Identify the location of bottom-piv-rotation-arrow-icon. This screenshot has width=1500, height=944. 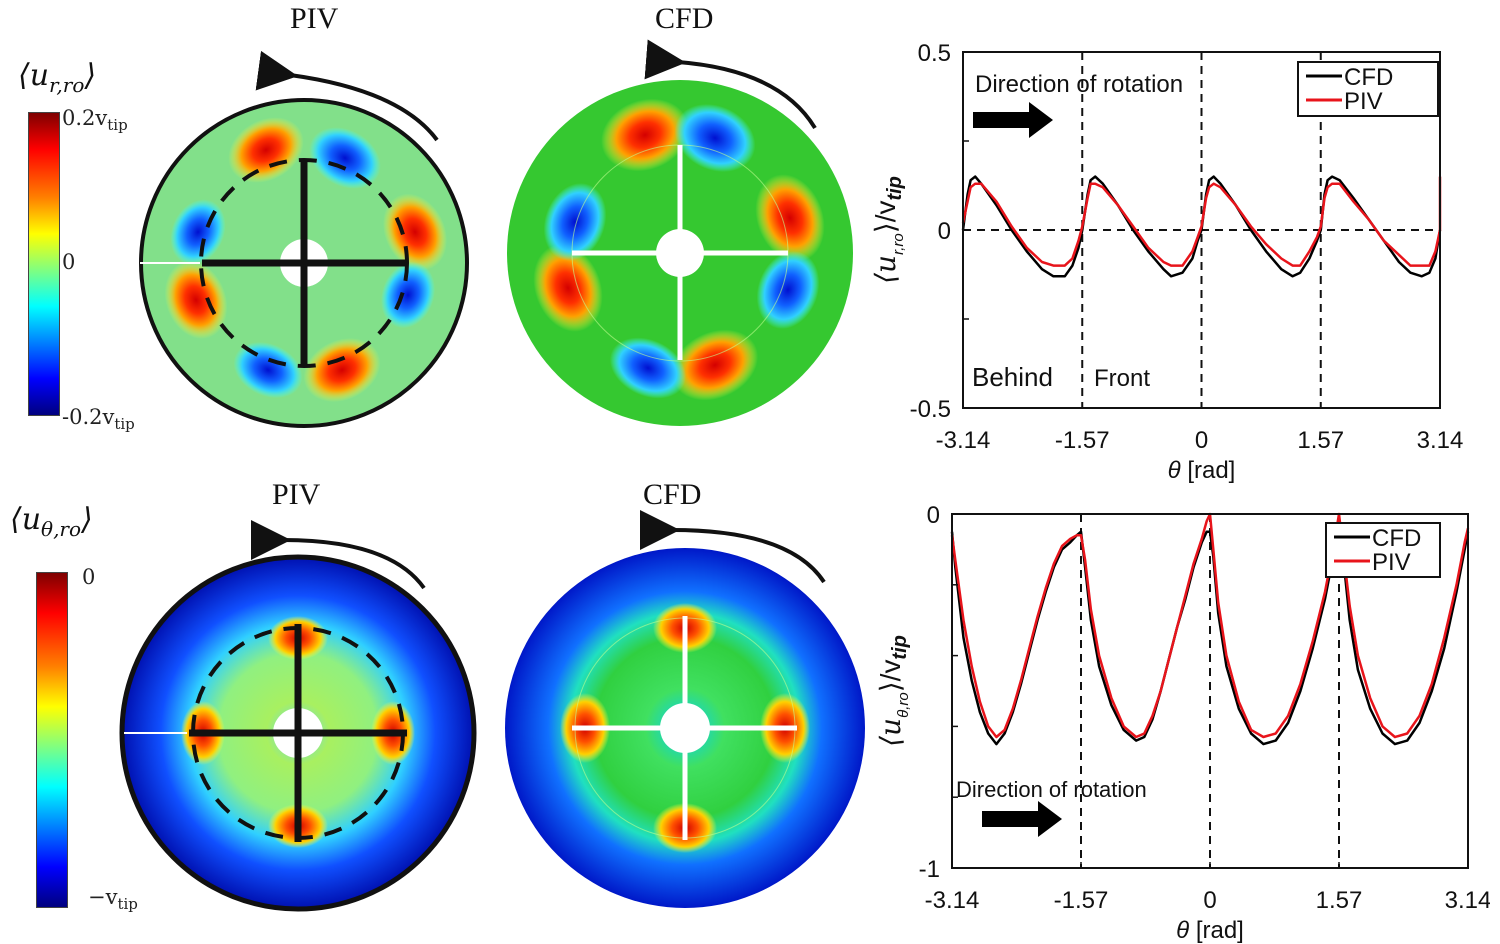
(338, 554).